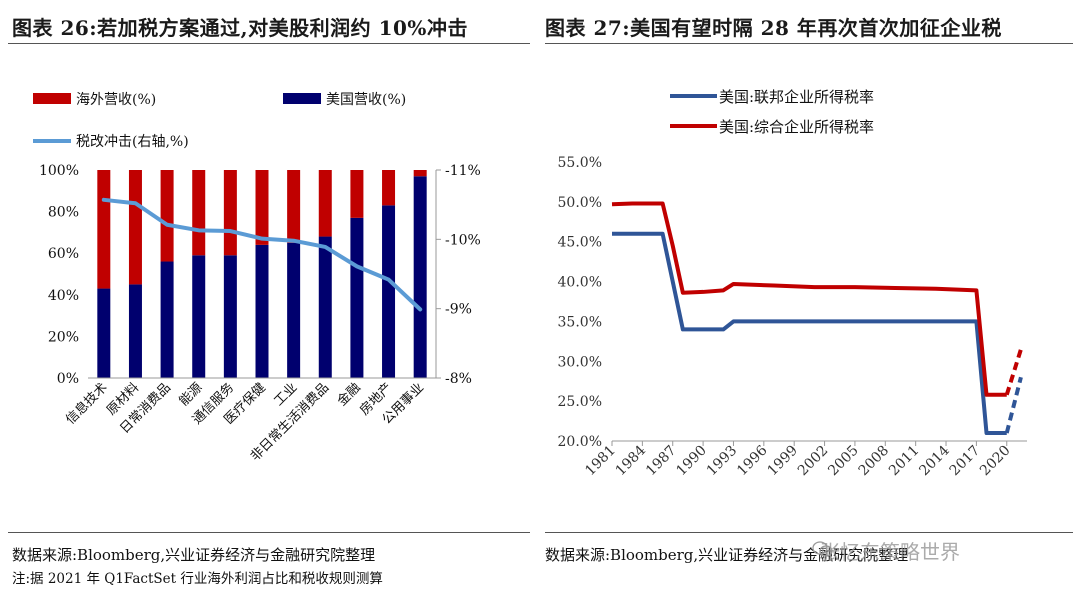 The width and height of the screenshot is (1080, 596). Describe the element at coordinates (809, 532) in the screenshot. I see `right-source-rule` at that location.